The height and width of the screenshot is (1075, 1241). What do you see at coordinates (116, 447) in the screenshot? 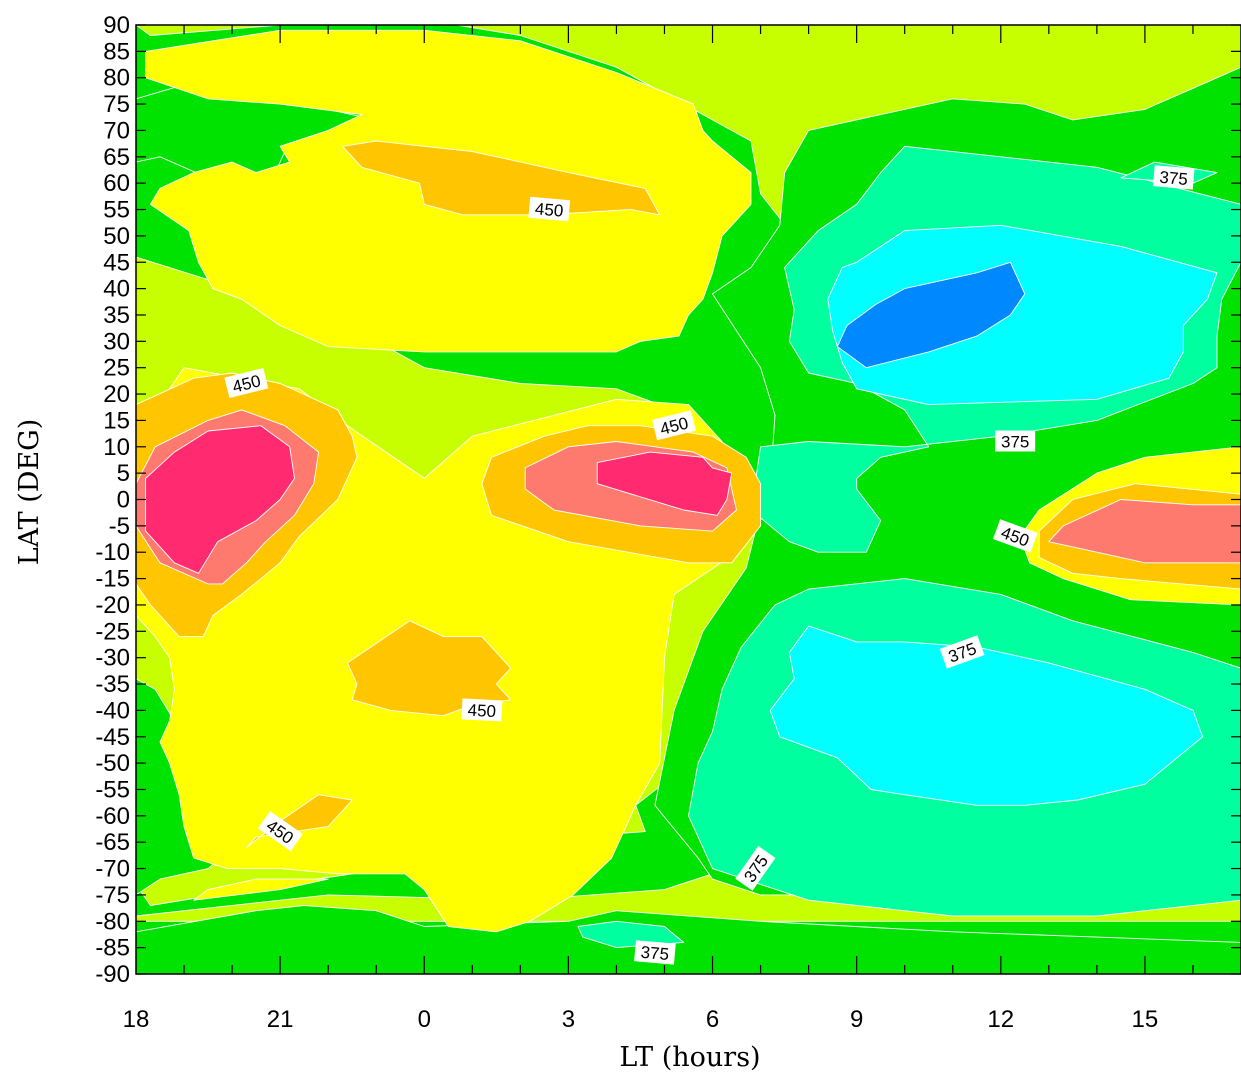
I see `y-tick-label: 10` at bounding box center [116, 447].